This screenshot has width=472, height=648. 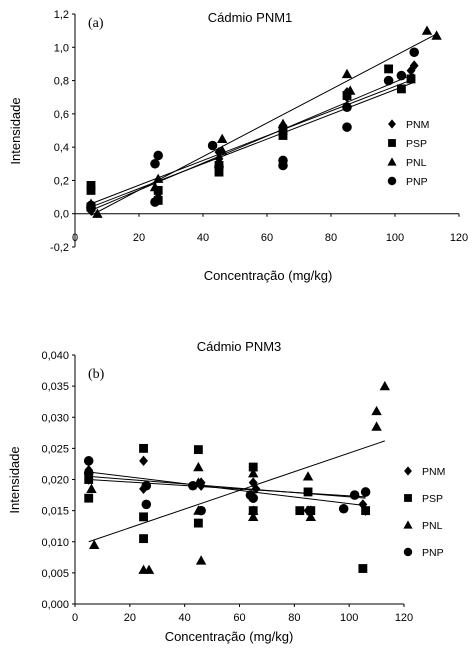 What do you see at coordinates (408, 498) in the screenshot?
I see `legend-marker-psp-b` at bounding box center [408, 498].